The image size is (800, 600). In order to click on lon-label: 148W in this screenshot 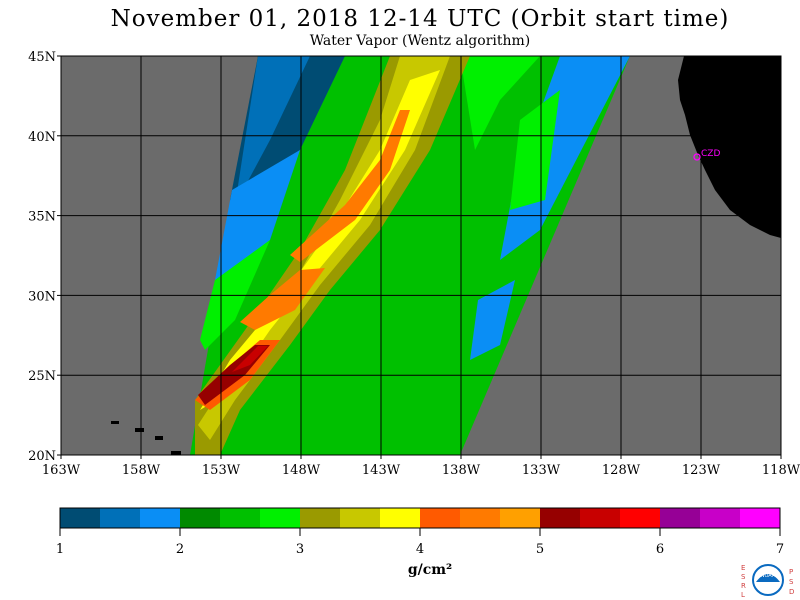, I will do `click(301, 470)`.